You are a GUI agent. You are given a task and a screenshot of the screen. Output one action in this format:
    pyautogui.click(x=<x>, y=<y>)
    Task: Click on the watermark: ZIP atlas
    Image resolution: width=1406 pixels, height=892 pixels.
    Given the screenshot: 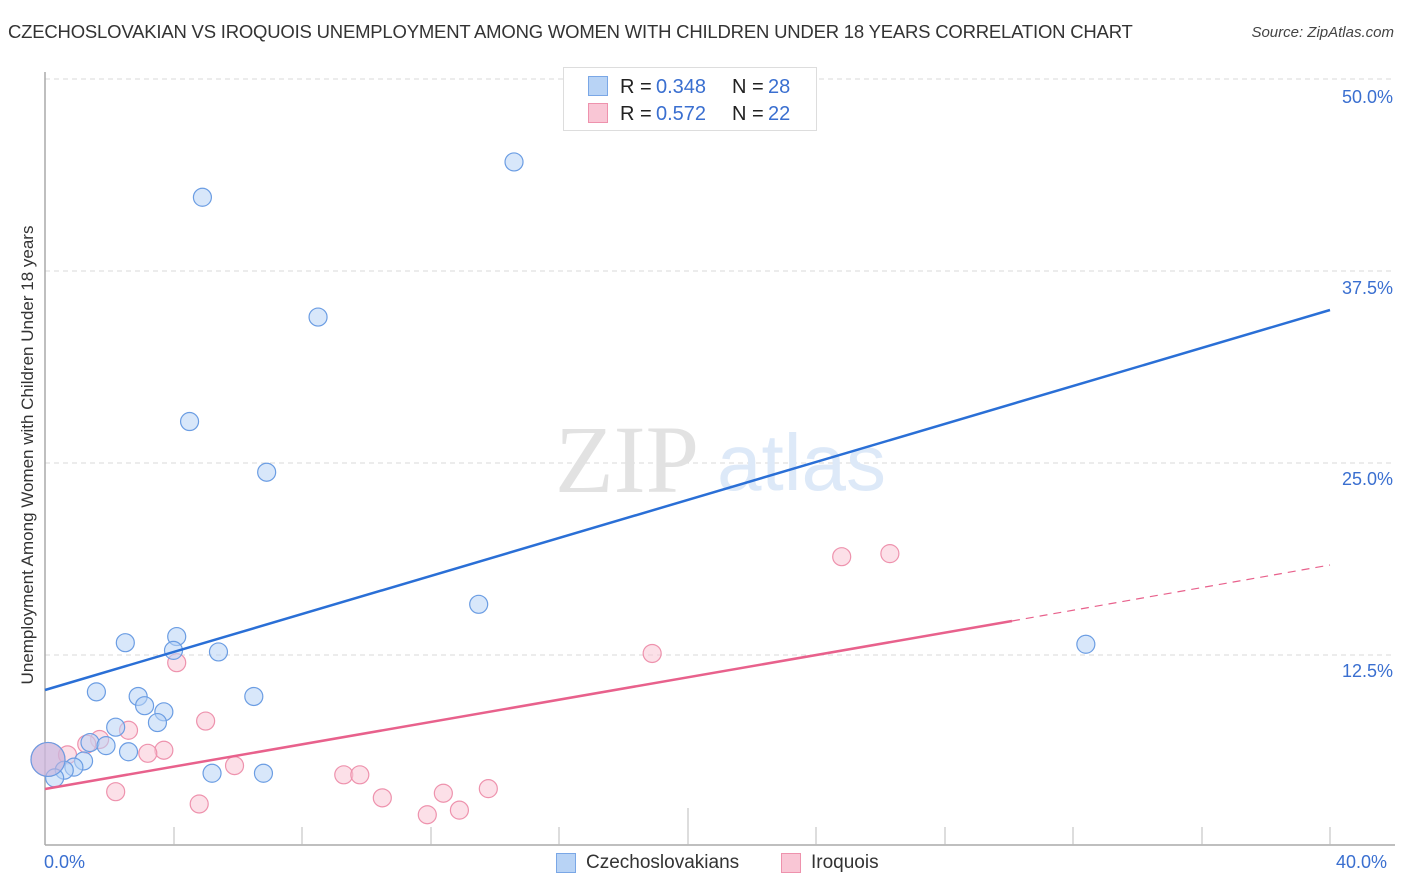 What is the action you would take?
    pyautogui.click(x=720, y=459)
    